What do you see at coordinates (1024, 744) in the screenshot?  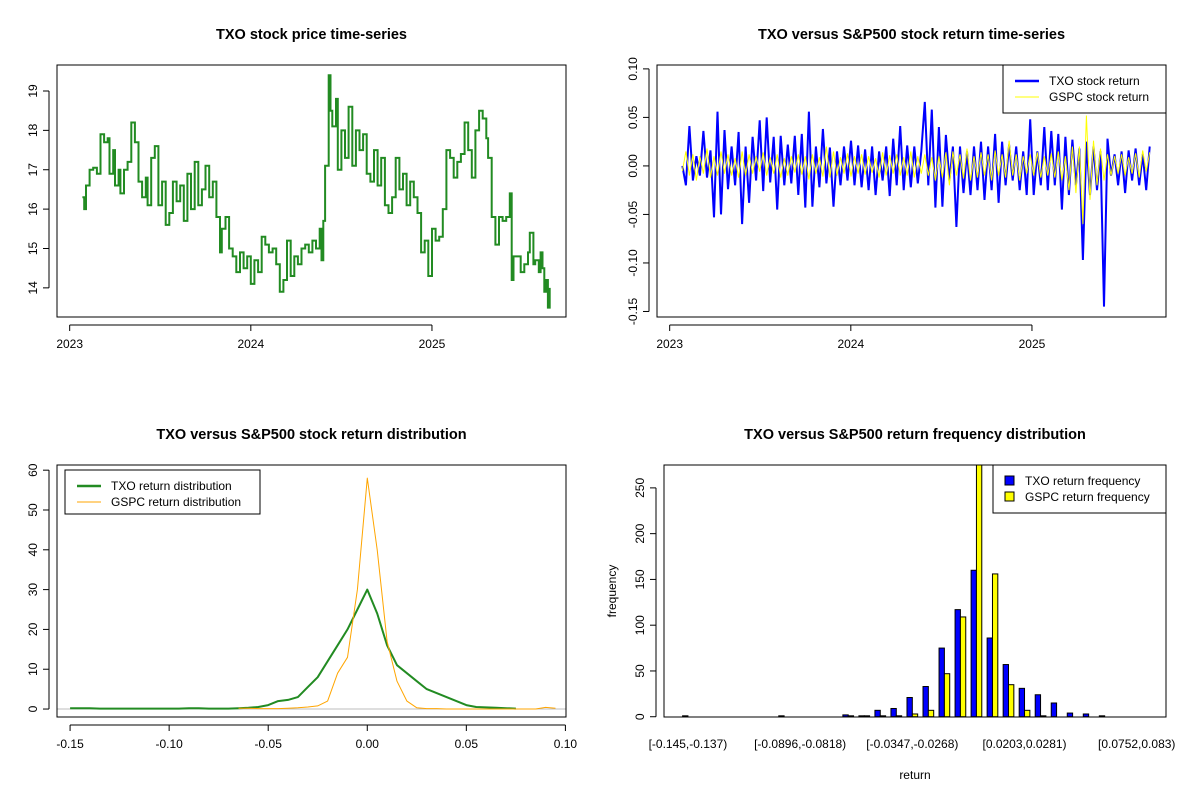 I see `bin-label: [0.0203,0.0281)` at bounding box center [1024, 744].